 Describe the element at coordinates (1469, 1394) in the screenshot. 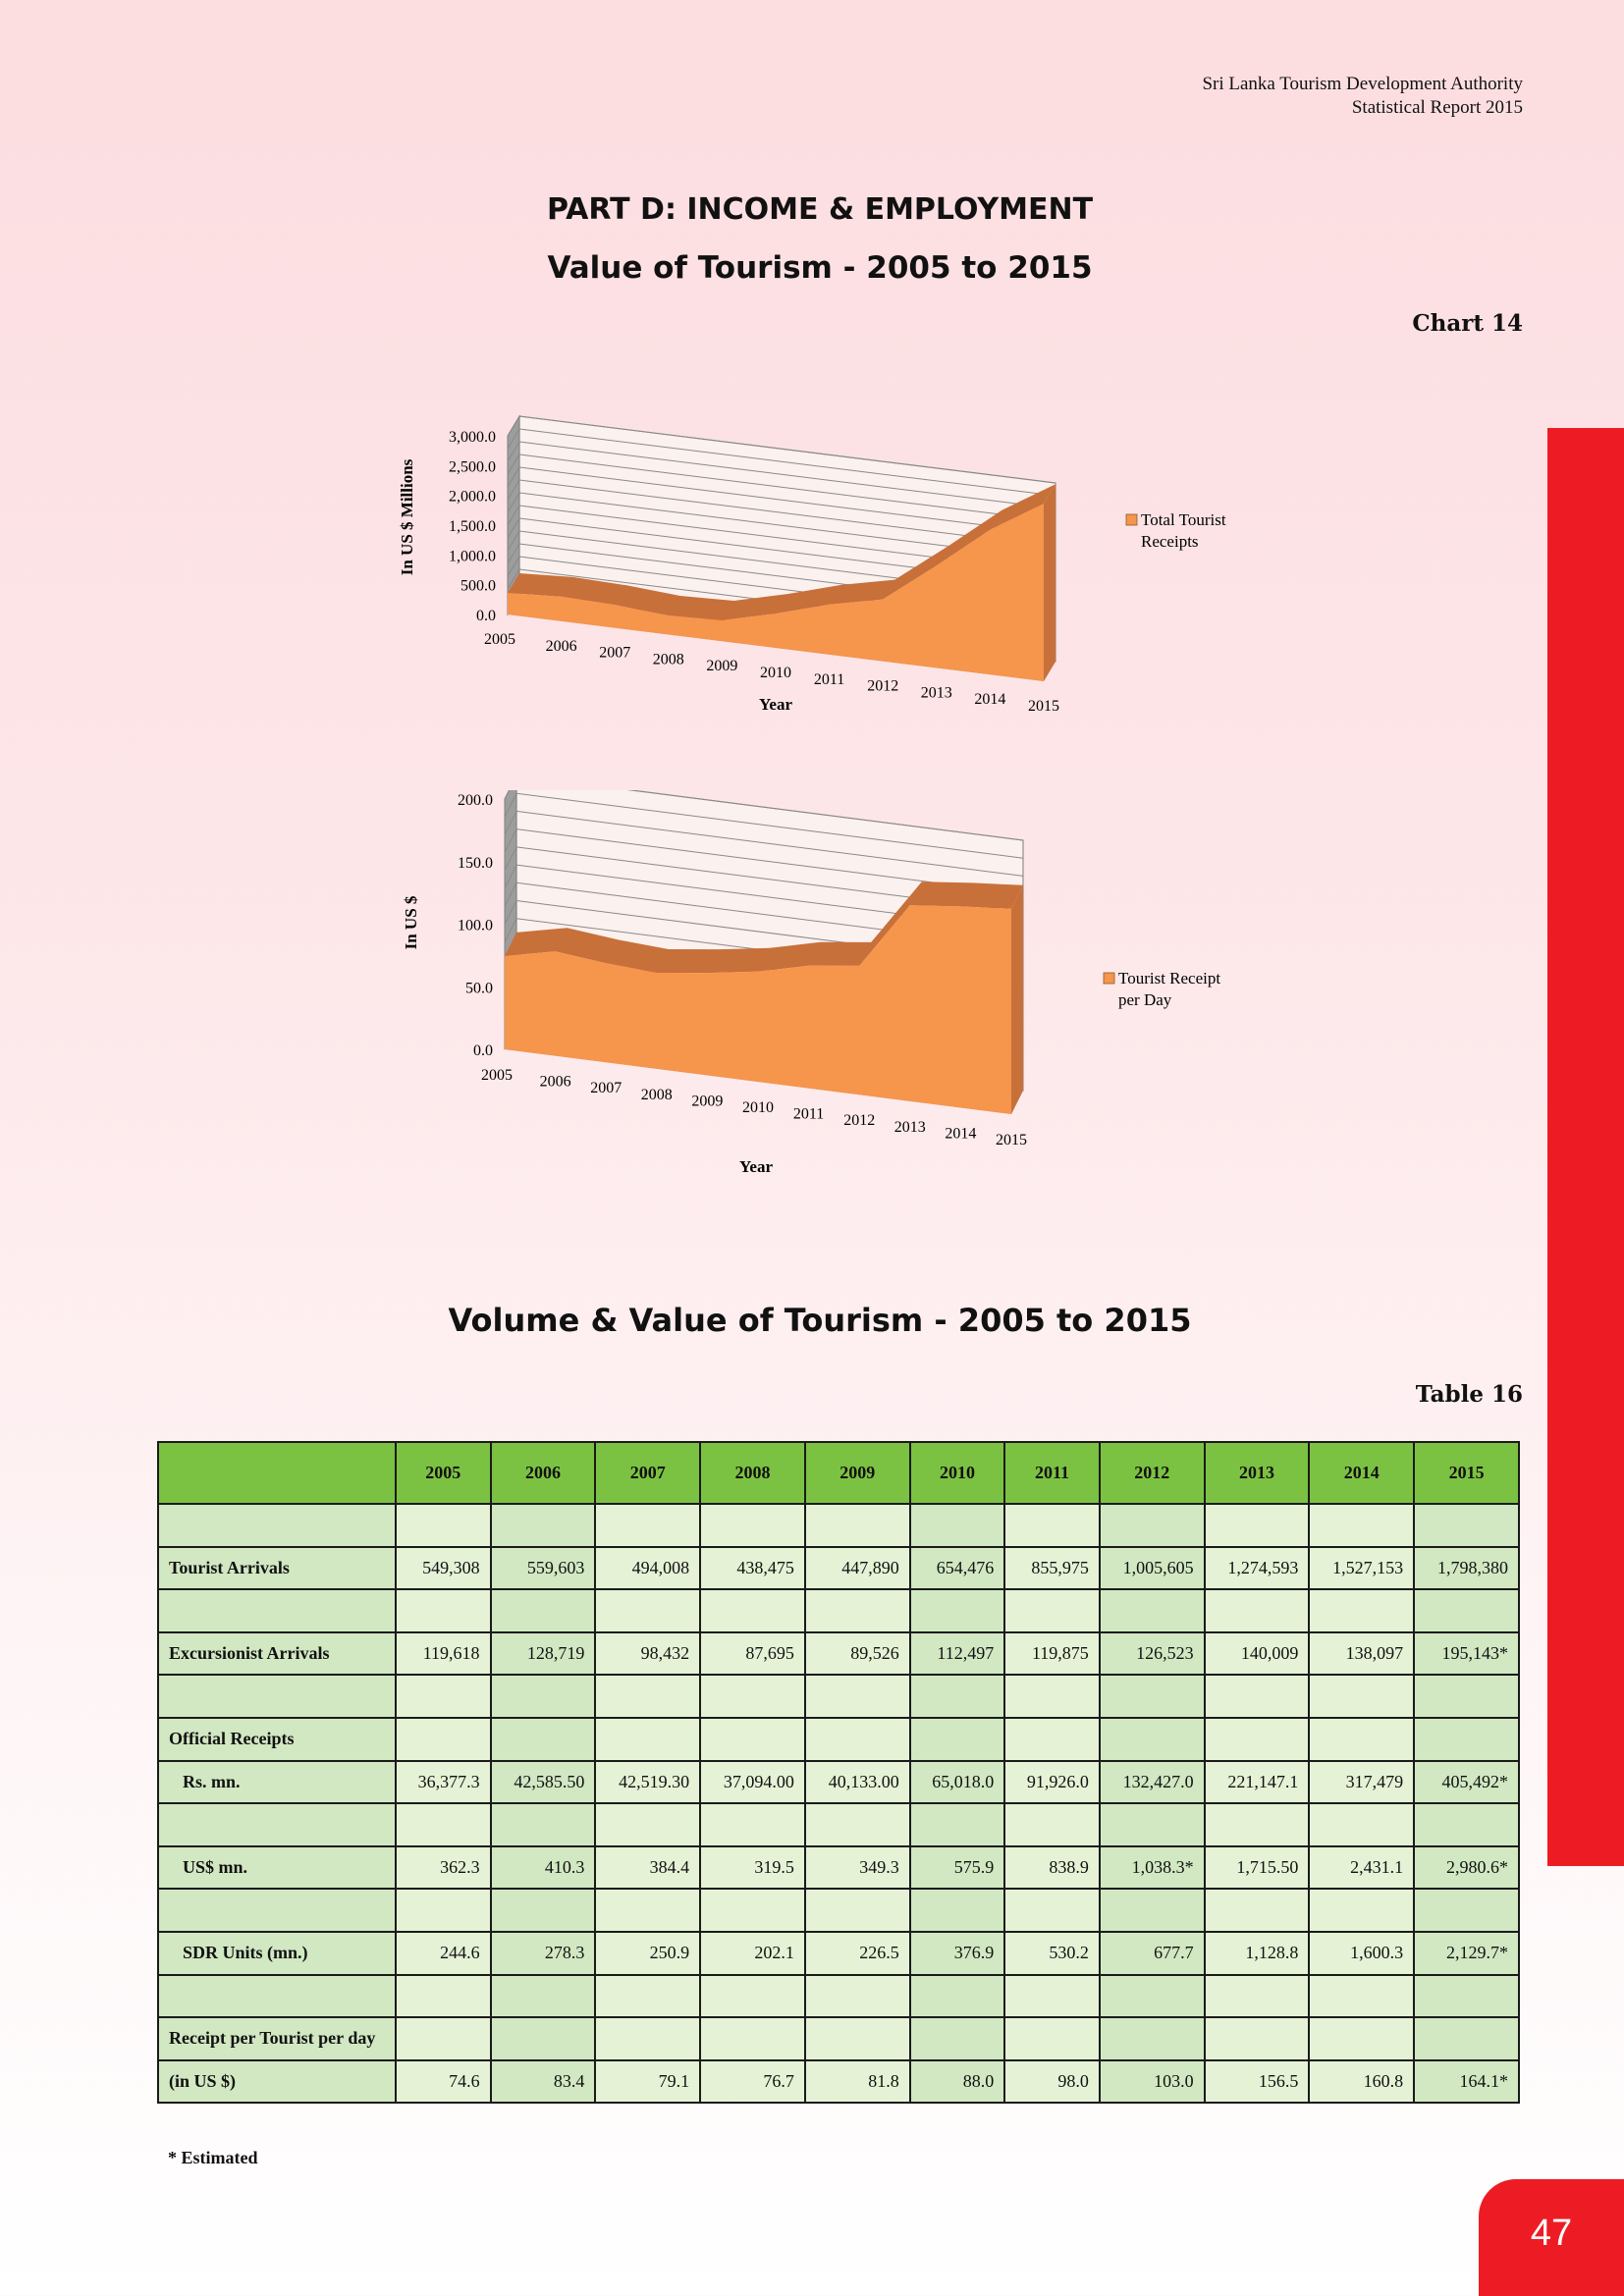

I see `table-label: Table 16` at that location.